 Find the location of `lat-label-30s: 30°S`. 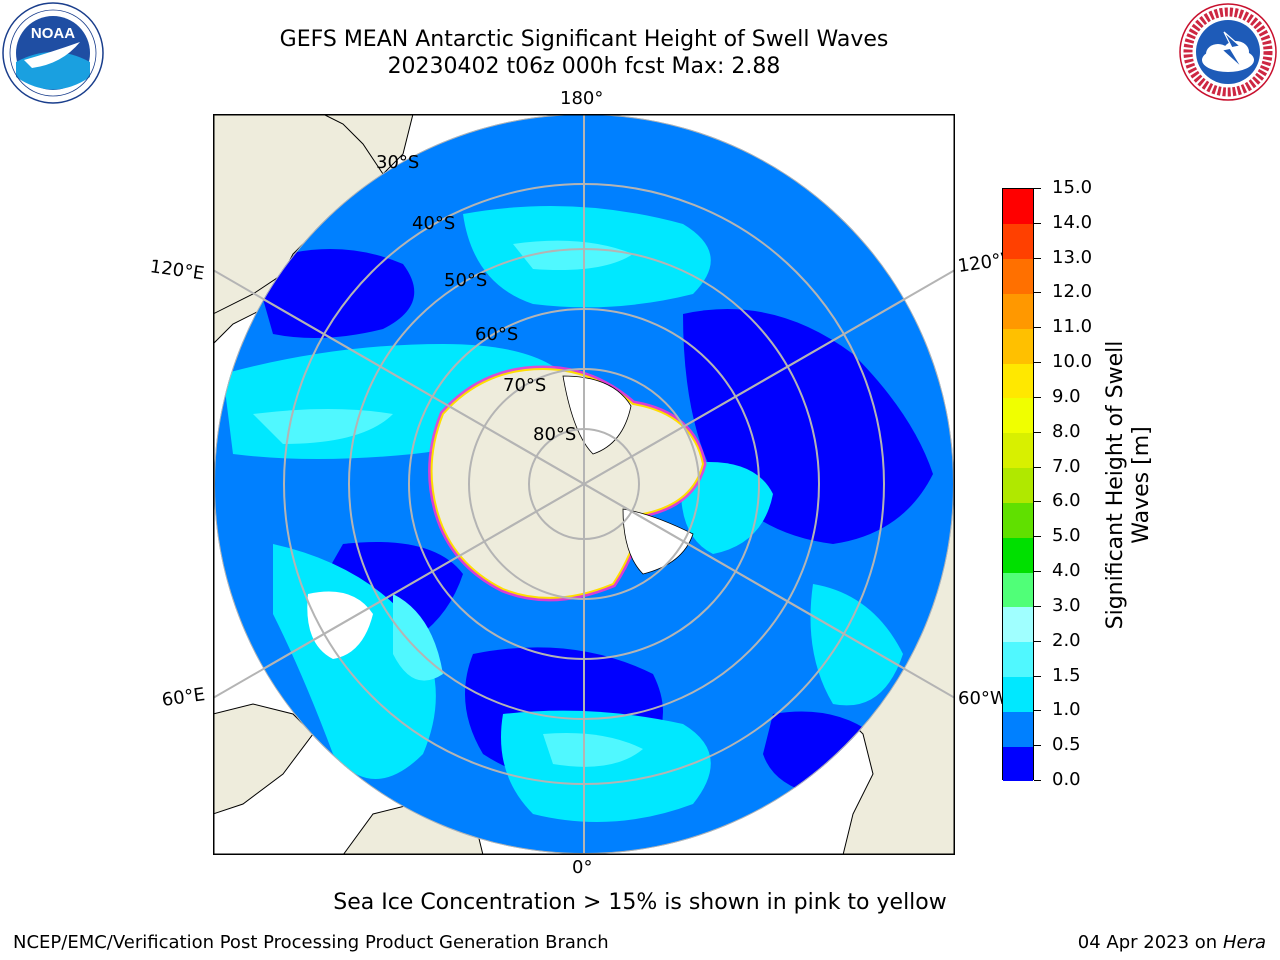

lat-label-30s: 30°S is located at coordinates (398, 162).